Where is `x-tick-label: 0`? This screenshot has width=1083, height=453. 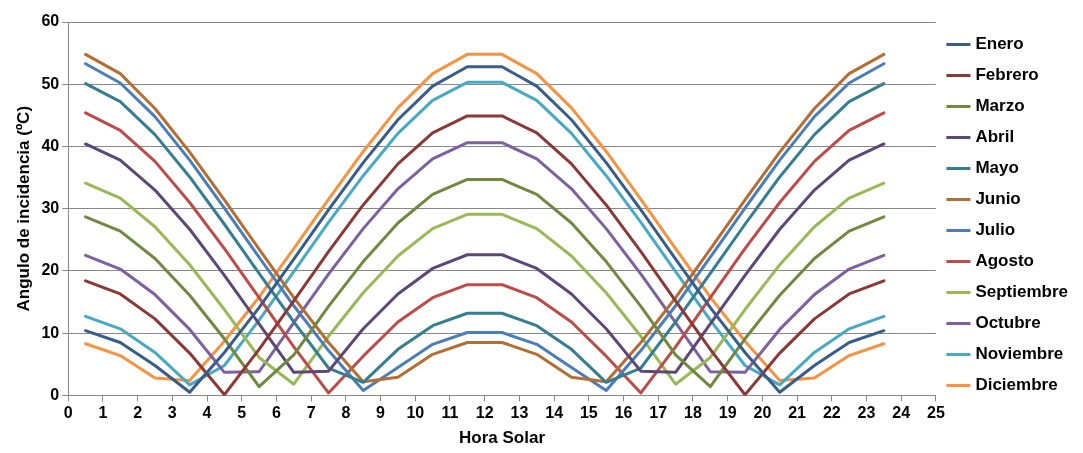
x-tick-label: 0 is located at coordinates (68, 413).